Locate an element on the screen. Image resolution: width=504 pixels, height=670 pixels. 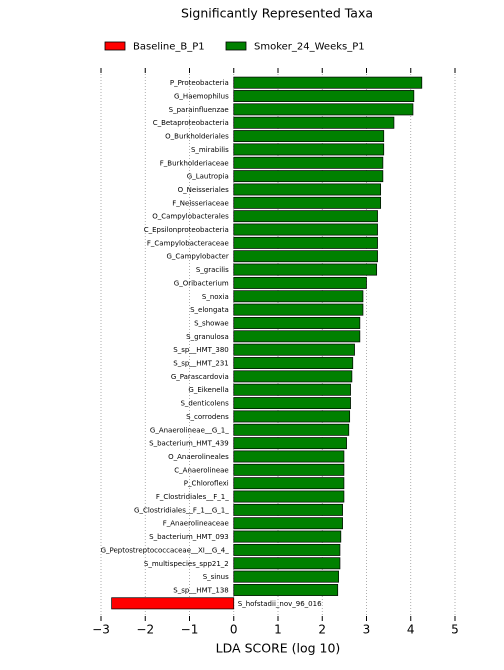
category-label: C_Anaerolineae is located at coordinates (201, 470).